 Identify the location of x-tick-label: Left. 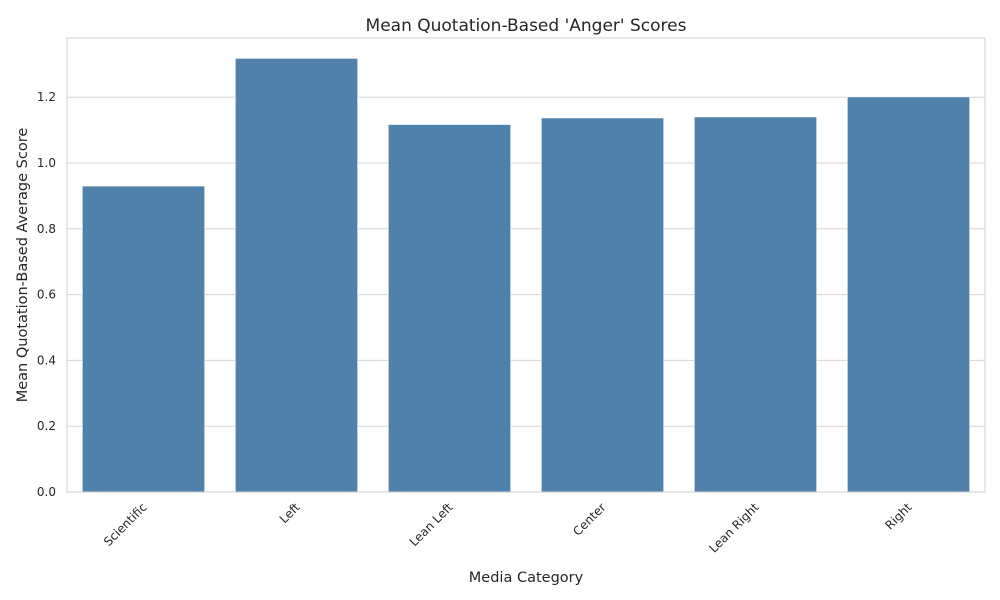
(290, 513).